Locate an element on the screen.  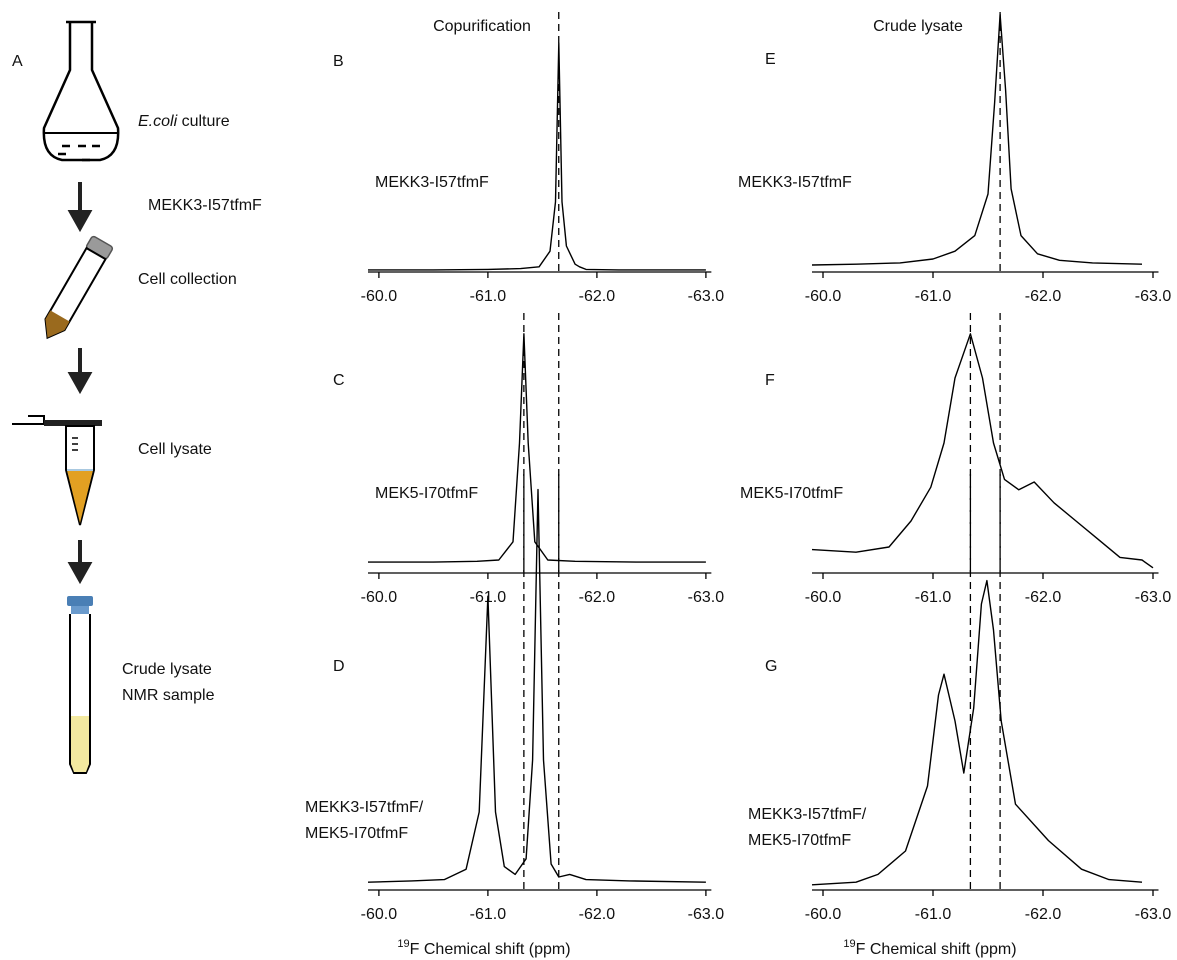
panel-label: A is located at coordinates (17, 61).